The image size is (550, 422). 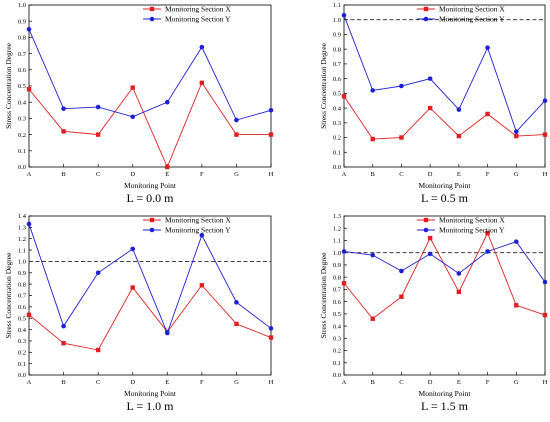 I want to click on y-tick-label: 1.2, so click(x=22, y=239).